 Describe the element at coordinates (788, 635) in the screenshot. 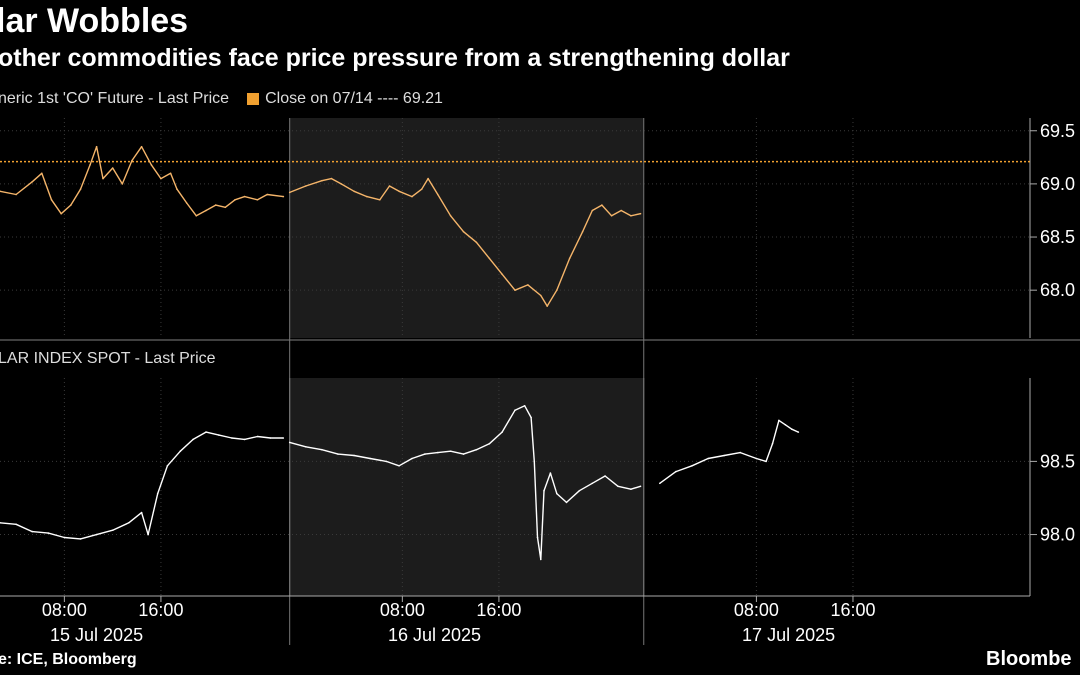

I see `x-day-label: 17 Jul 2025` at that location.